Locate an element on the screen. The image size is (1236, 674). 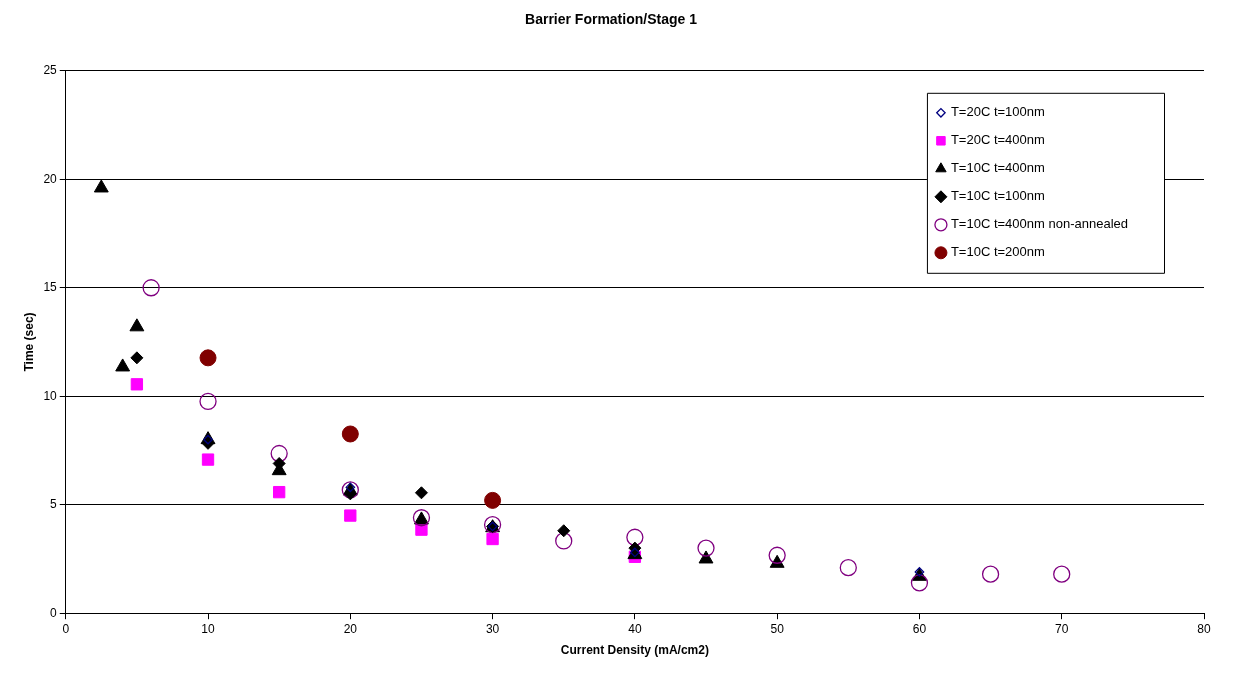
y-tick-label: 5 is located at coordinates (54, 504).